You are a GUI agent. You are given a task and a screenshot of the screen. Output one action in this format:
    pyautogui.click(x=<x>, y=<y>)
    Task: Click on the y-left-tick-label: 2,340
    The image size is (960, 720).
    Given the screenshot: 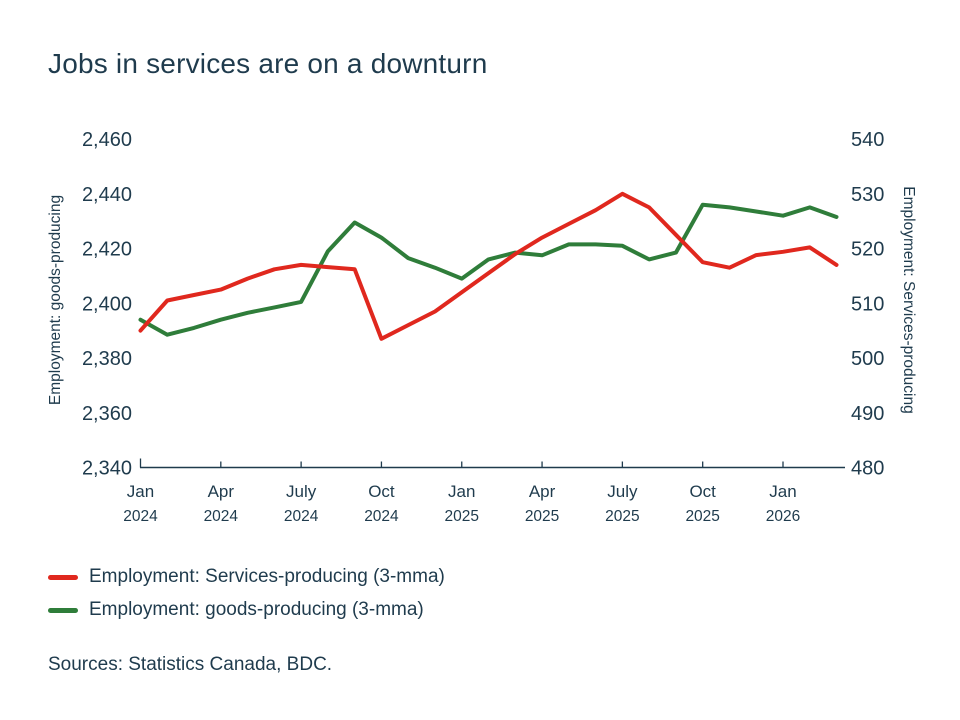 What is the action you would take?
    pyautogui.click(x=107, y=469)
    